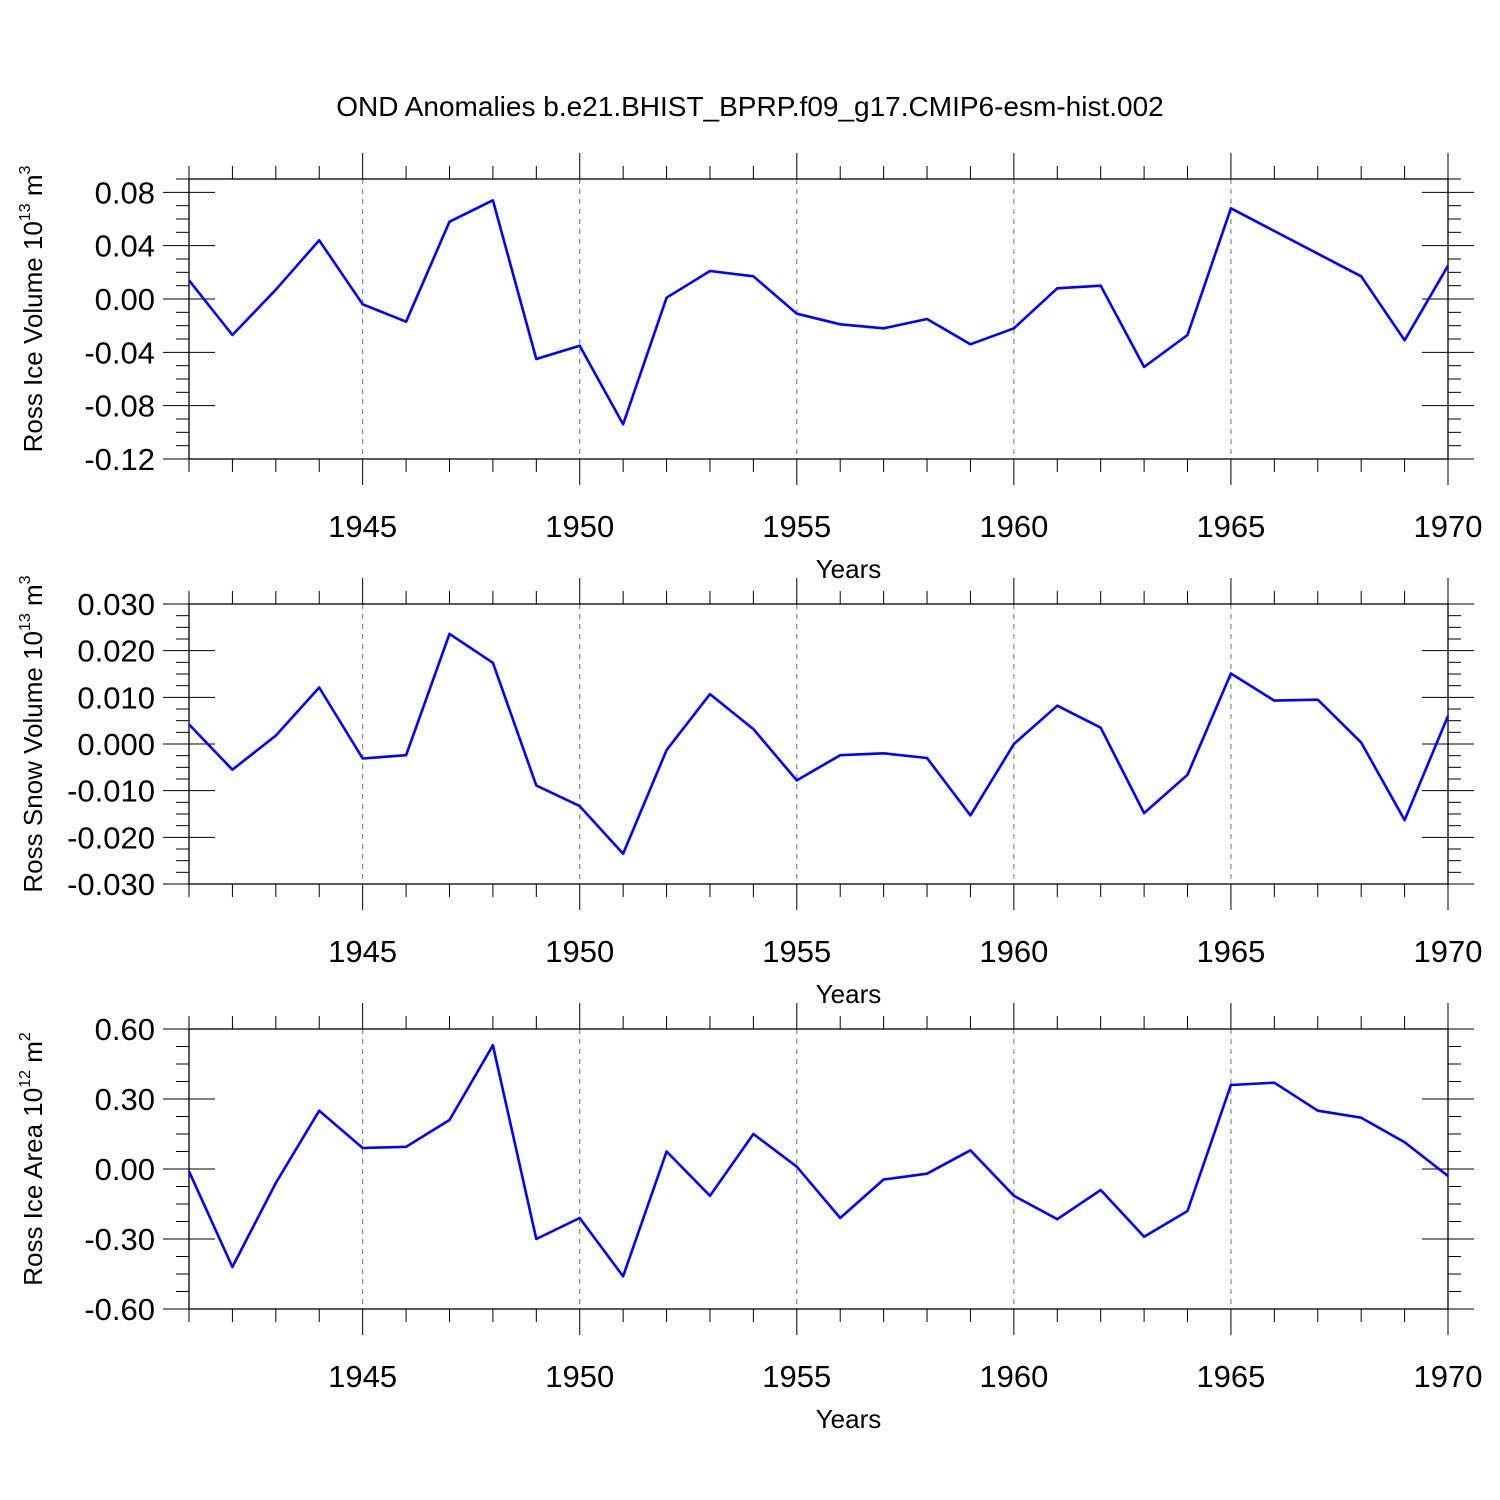  I want to click on y-tick-label: -0.020, so click(111, 837).